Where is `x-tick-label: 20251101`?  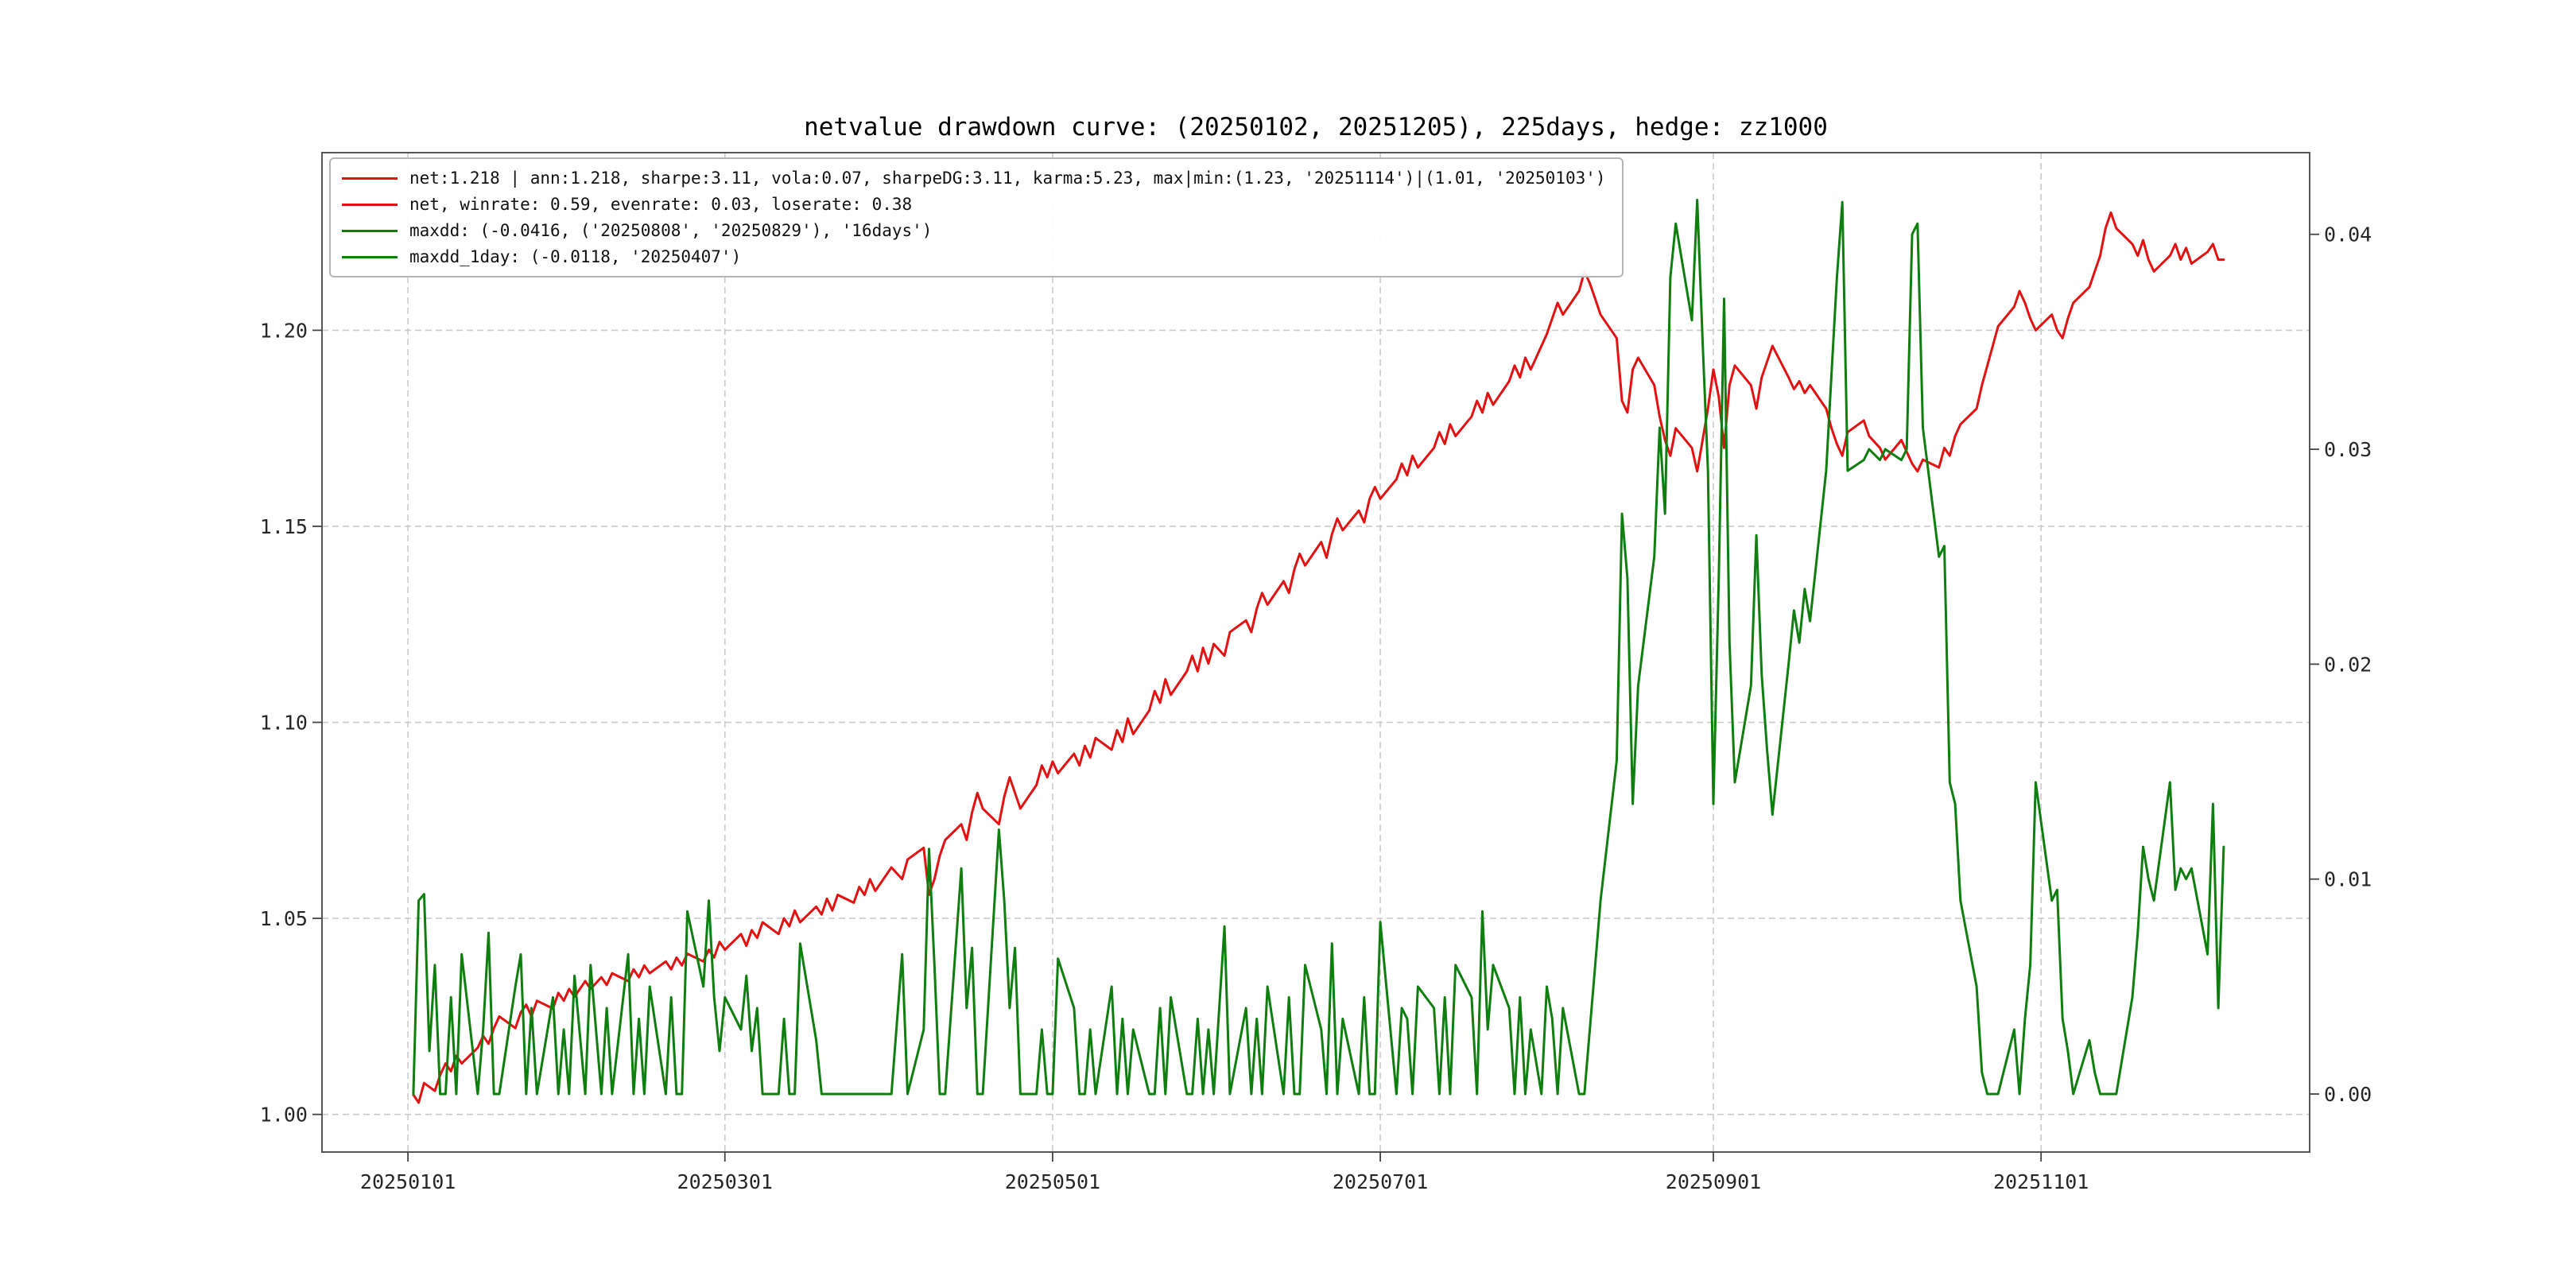
x-tick-label: 20251101 is located at coordinates (2041, 1181).